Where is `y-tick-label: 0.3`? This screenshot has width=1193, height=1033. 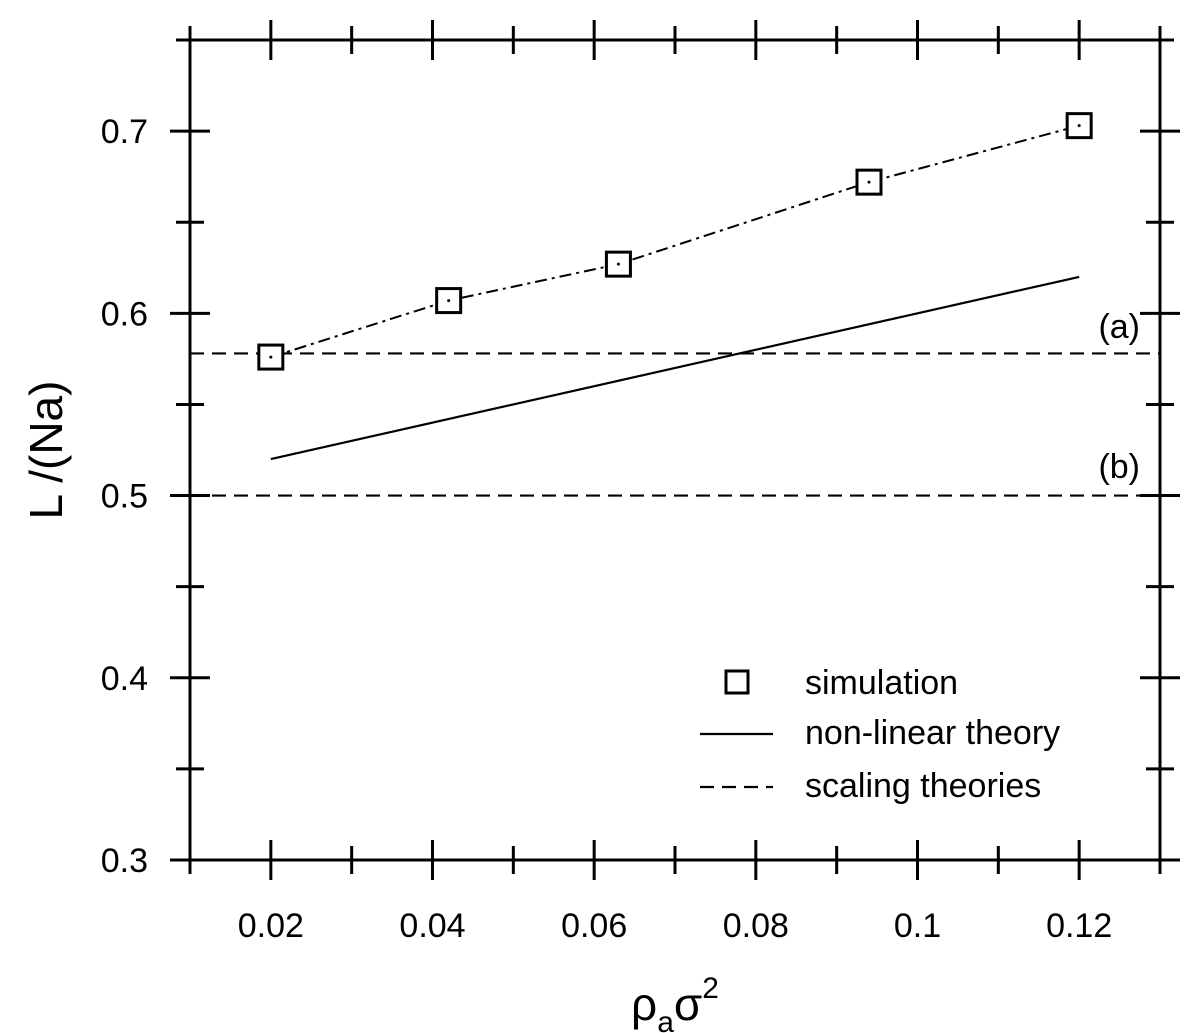 y-tick-label: 0.3 is located at coordinates (124, 861).